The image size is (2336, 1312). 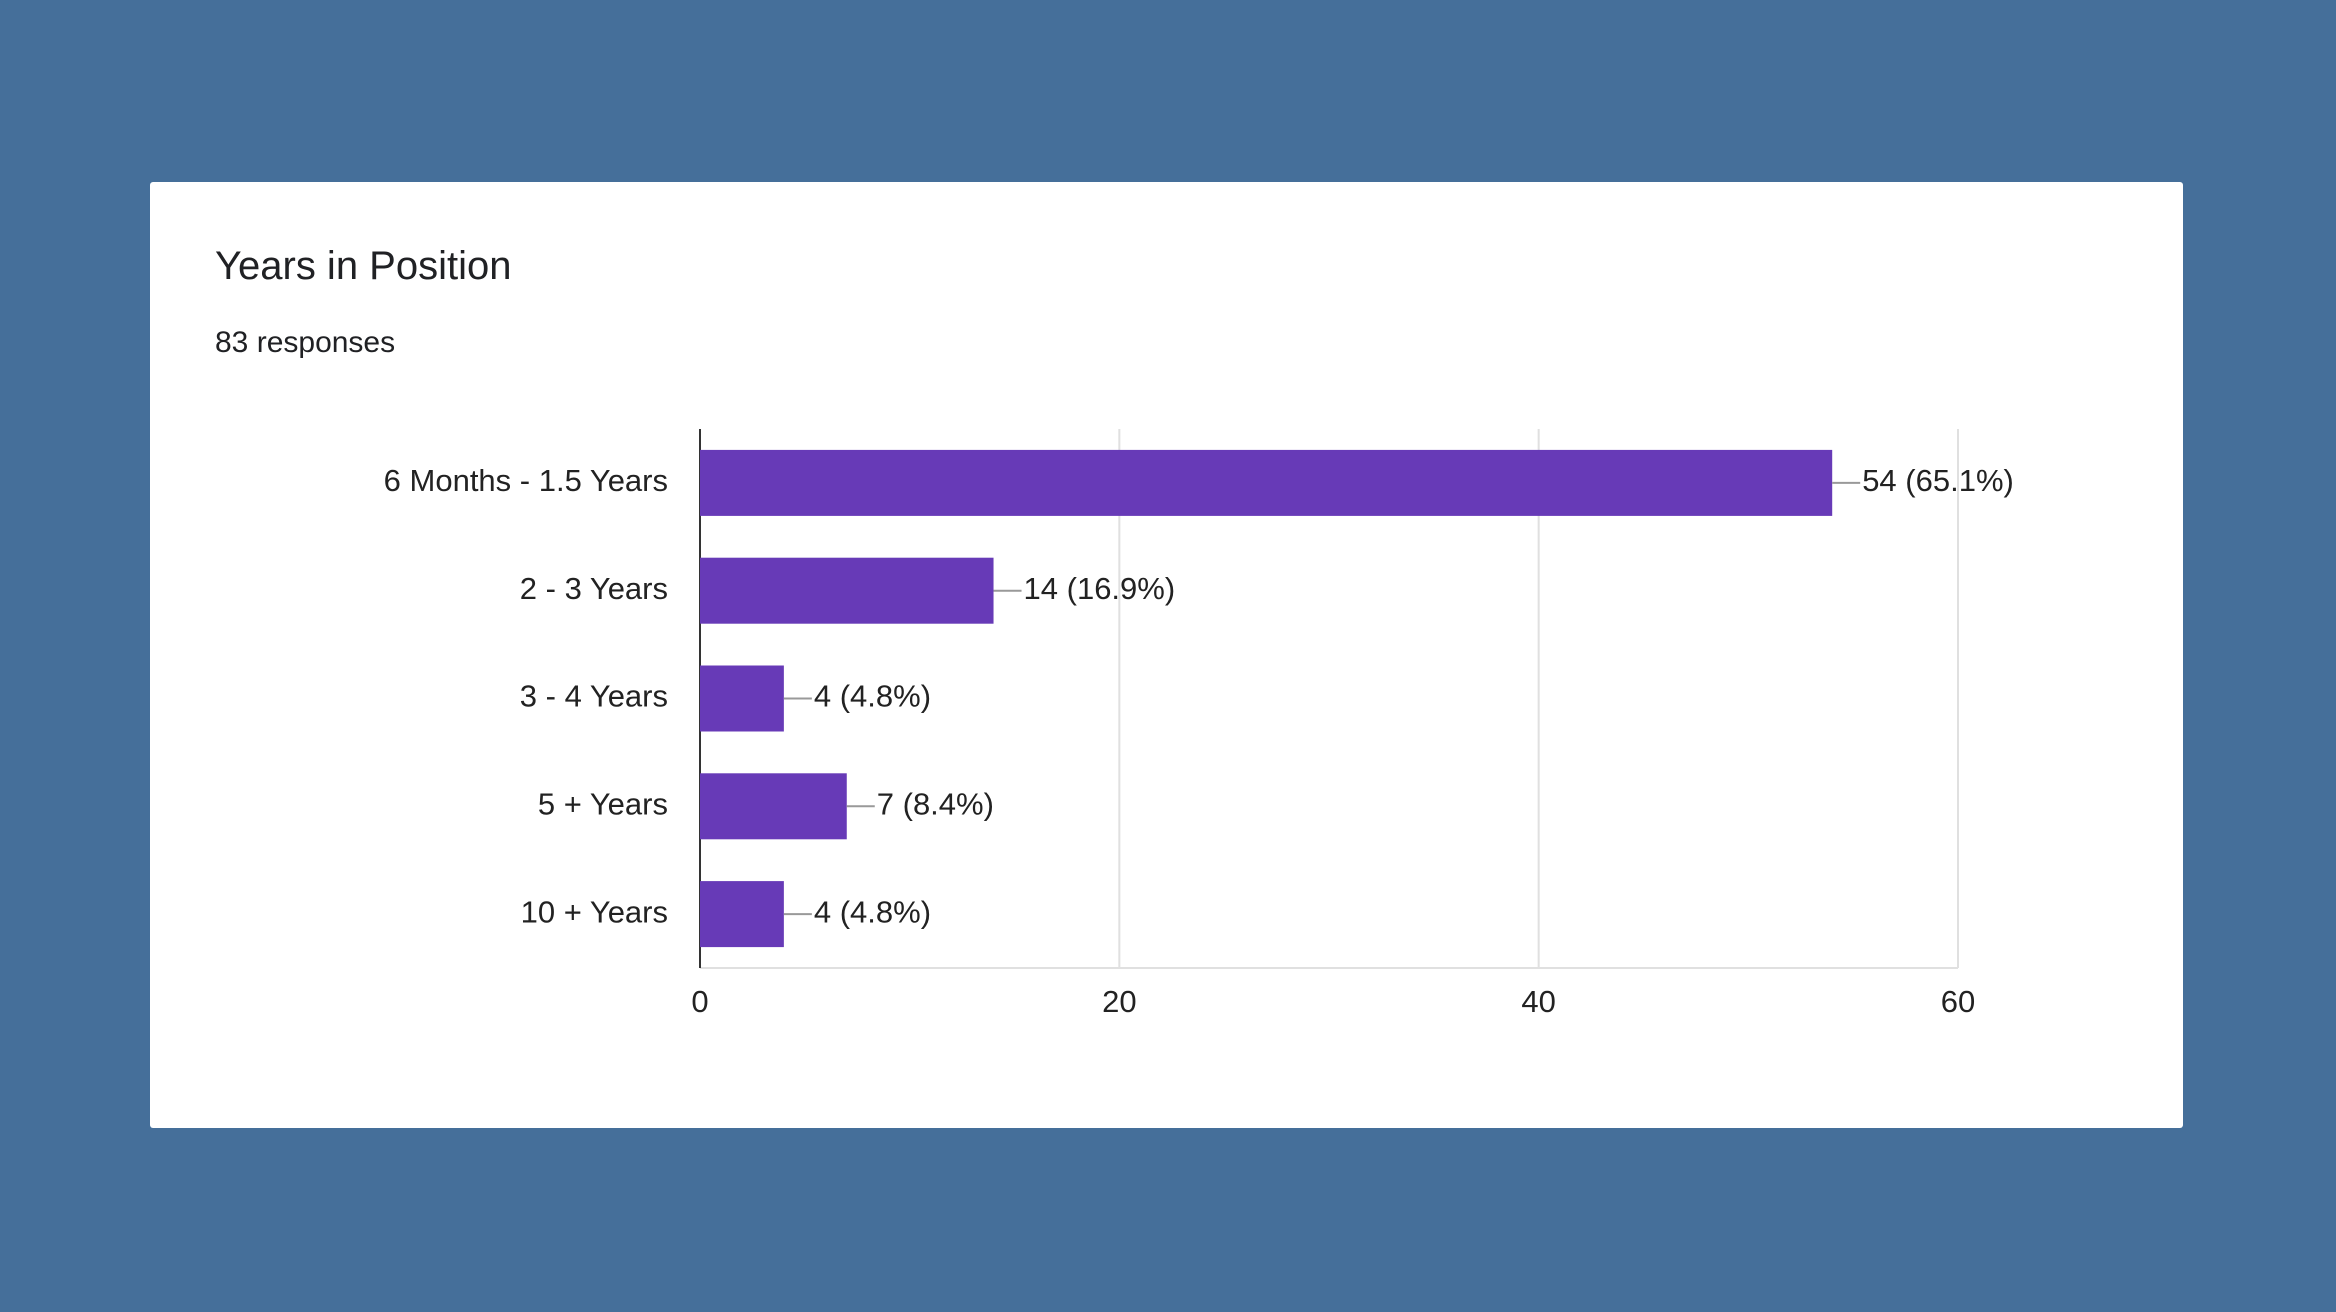 I want to click on data-label: 14 (16.9%), so click(x=1100, y=588).